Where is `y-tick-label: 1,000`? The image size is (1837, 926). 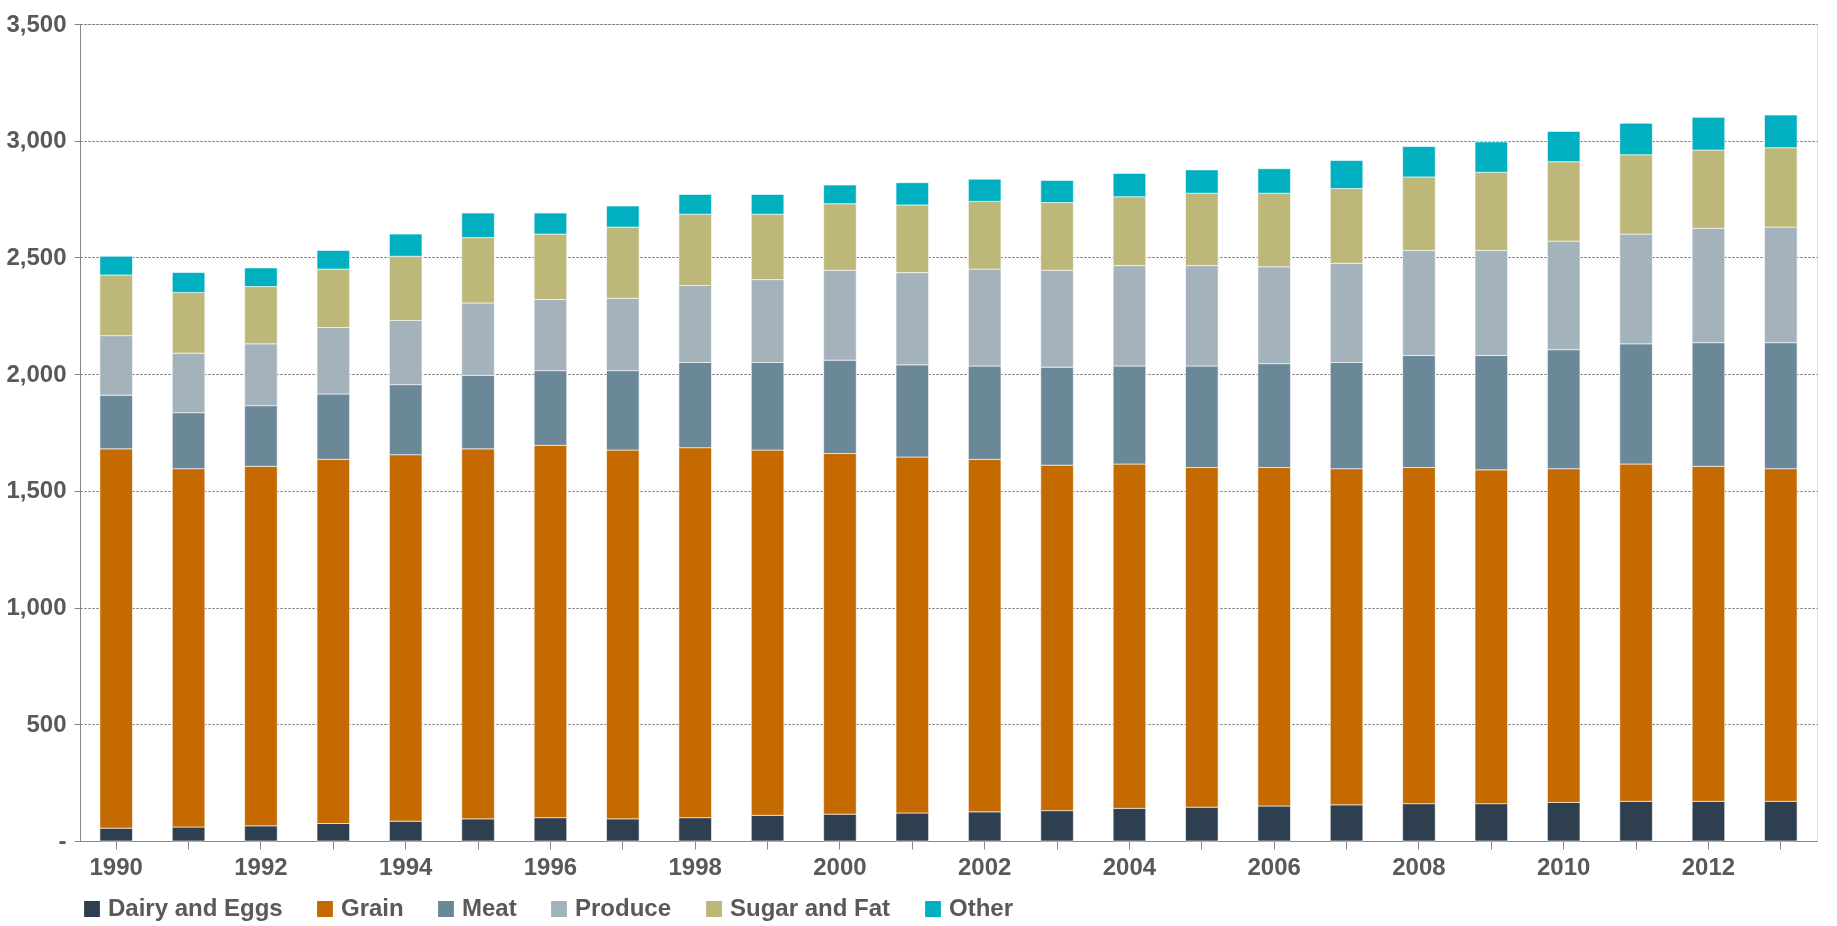
y-tick-label: 1,000 is located at coordinates (36, 607).